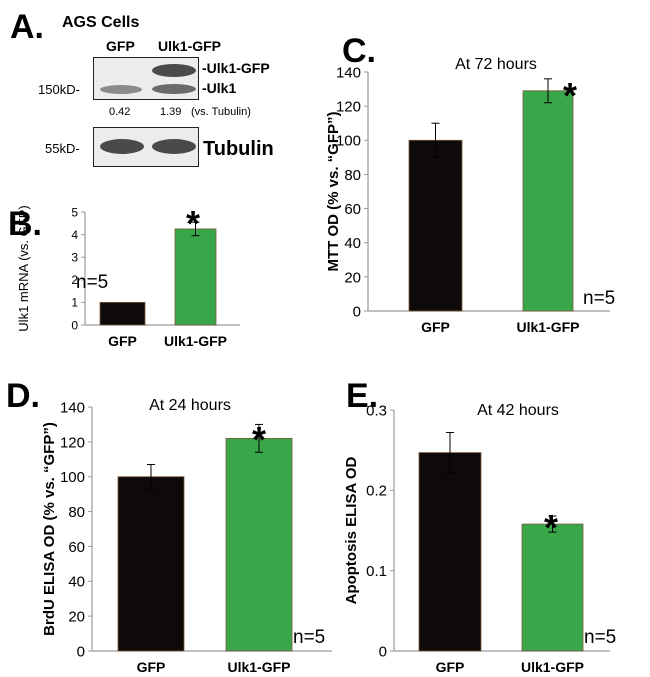  I want to click on panel-b-x-tick-label-ulk1-gfp: Ulk1-GFP, so click(195, 341).